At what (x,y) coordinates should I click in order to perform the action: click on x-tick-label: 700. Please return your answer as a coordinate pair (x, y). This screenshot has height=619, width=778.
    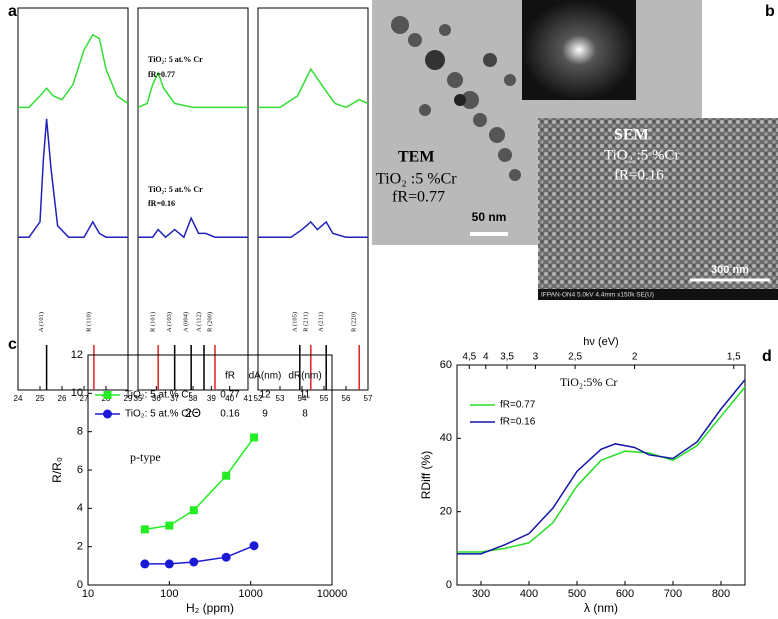
    Looking at the image, I should click on (673, 594).